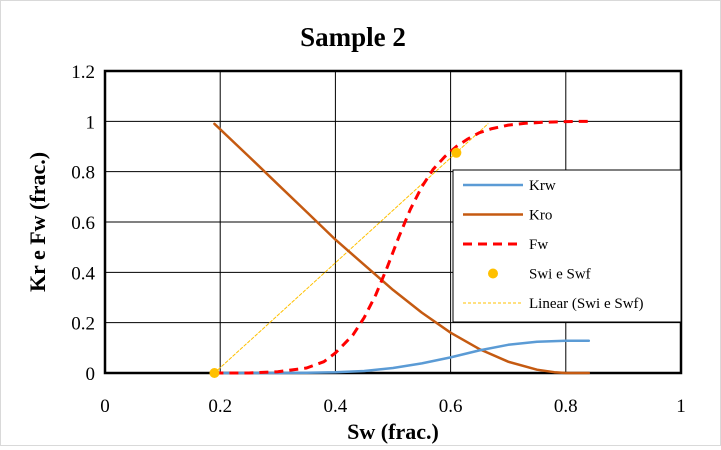  I want to click on x-tick-label: 0.2, so click(220, 406).